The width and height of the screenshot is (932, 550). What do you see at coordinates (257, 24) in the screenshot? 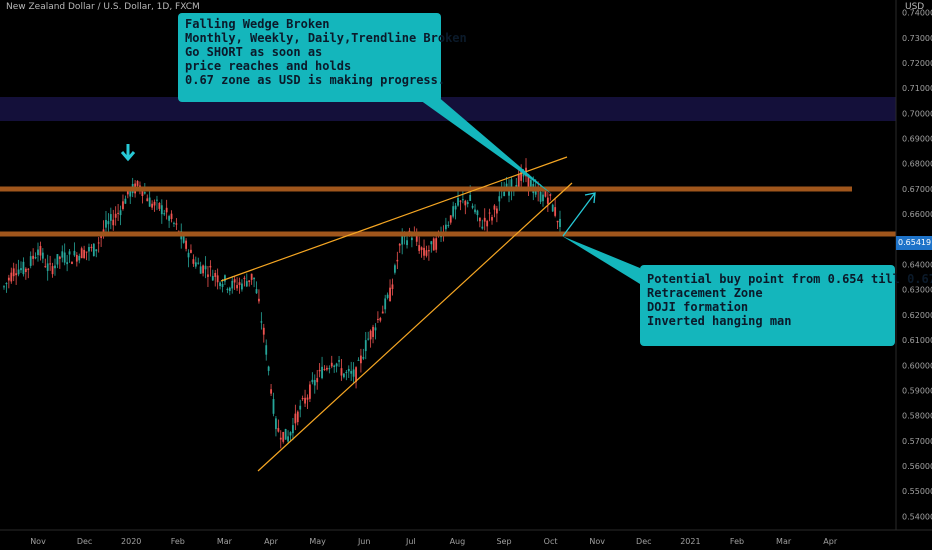
I see `callout-line: Falling Wedge Broken` at bounding box center [257, 24].